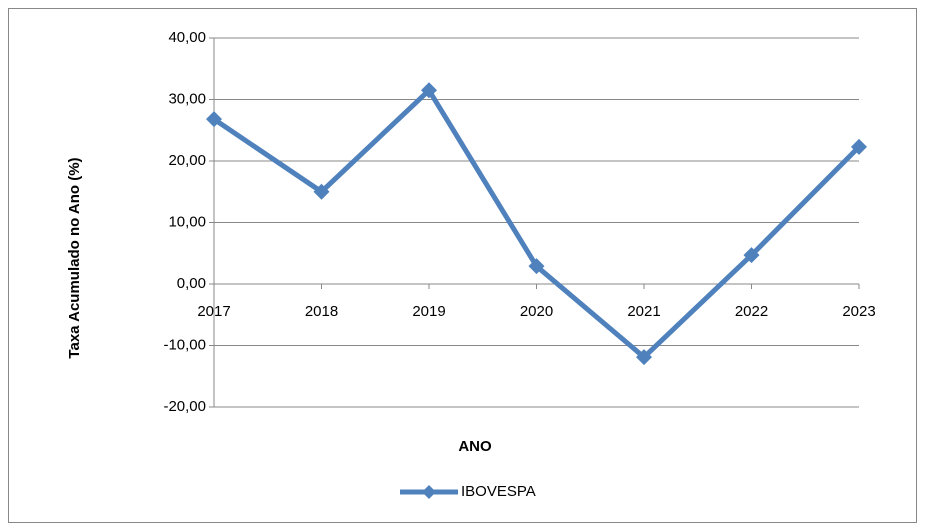  Describe the element at coordinates (74, 257) in the screenshot. I see `y-axis-title: Taxa Acumulado no Ano (%)` at that location.